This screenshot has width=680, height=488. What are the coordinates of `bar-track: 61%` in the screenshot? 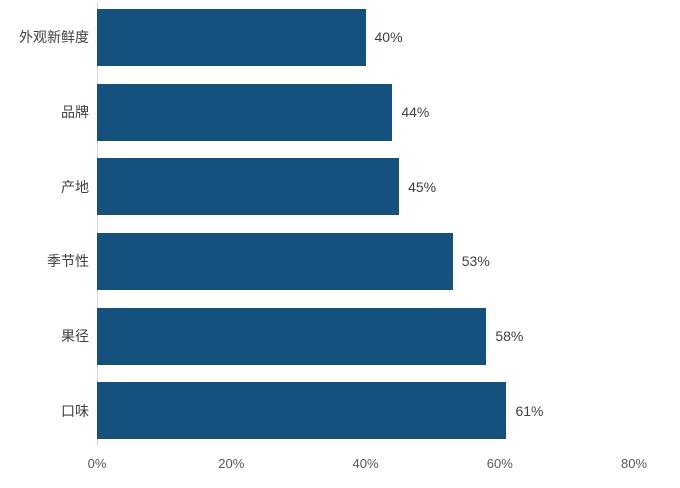 It's located at (365, 410).